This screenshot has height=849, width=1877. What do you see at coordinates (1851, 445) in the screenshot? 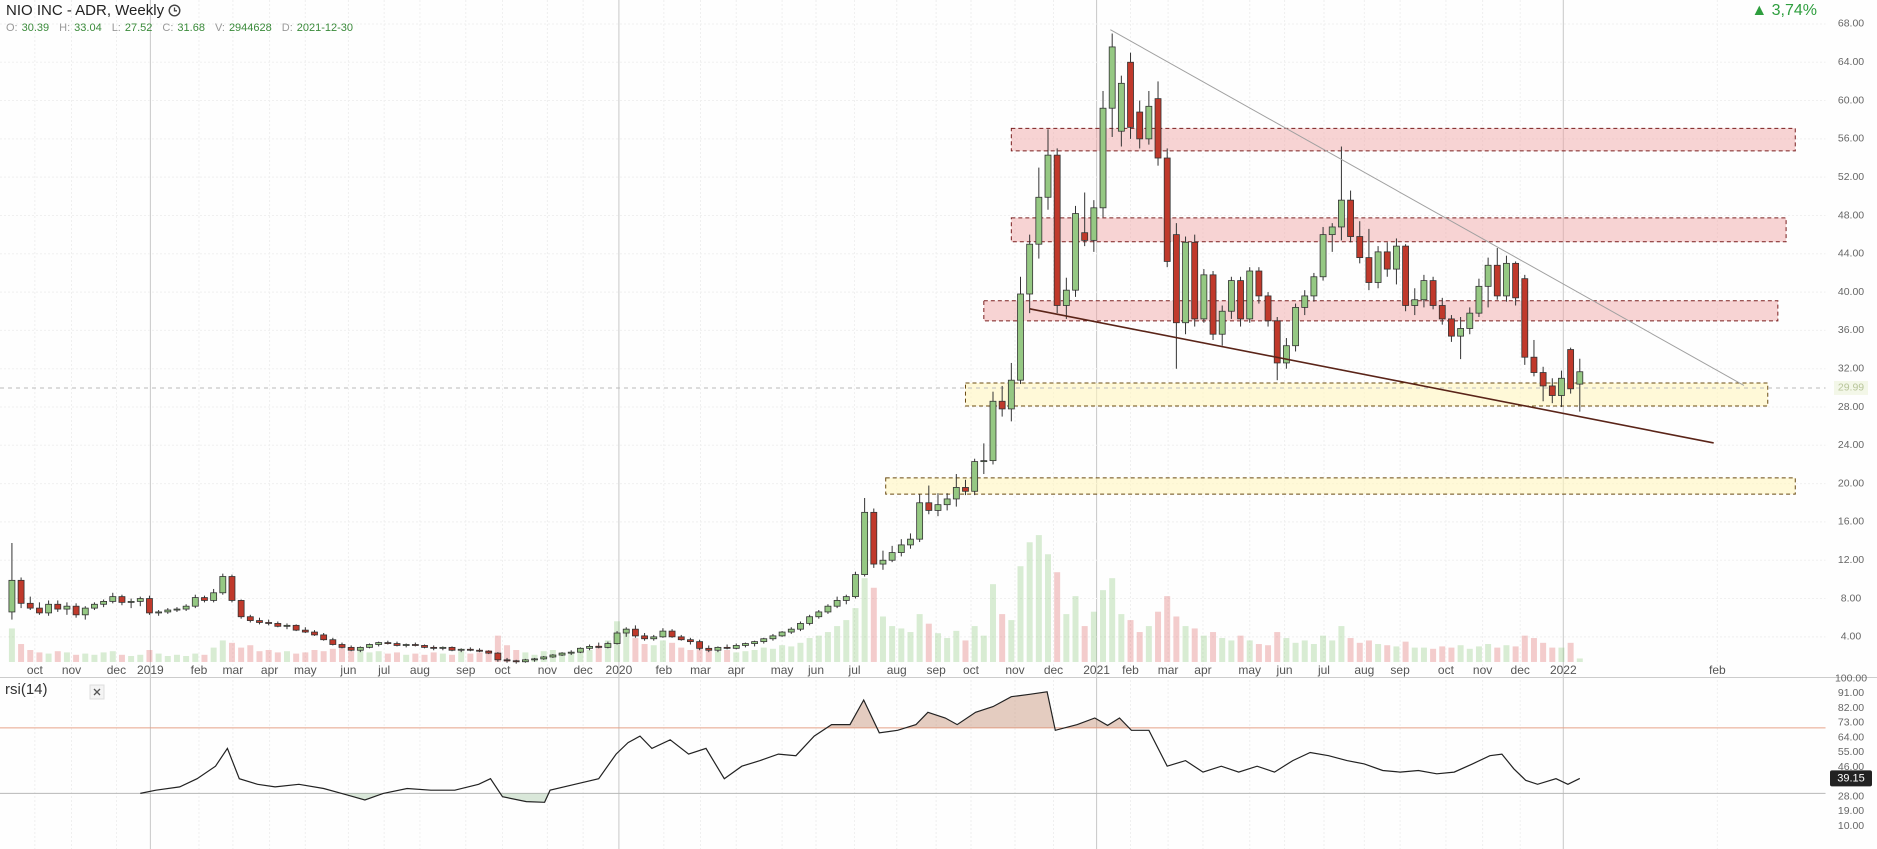
I see `y-tick-label: 24.00` at bounding box center [1851, 445].